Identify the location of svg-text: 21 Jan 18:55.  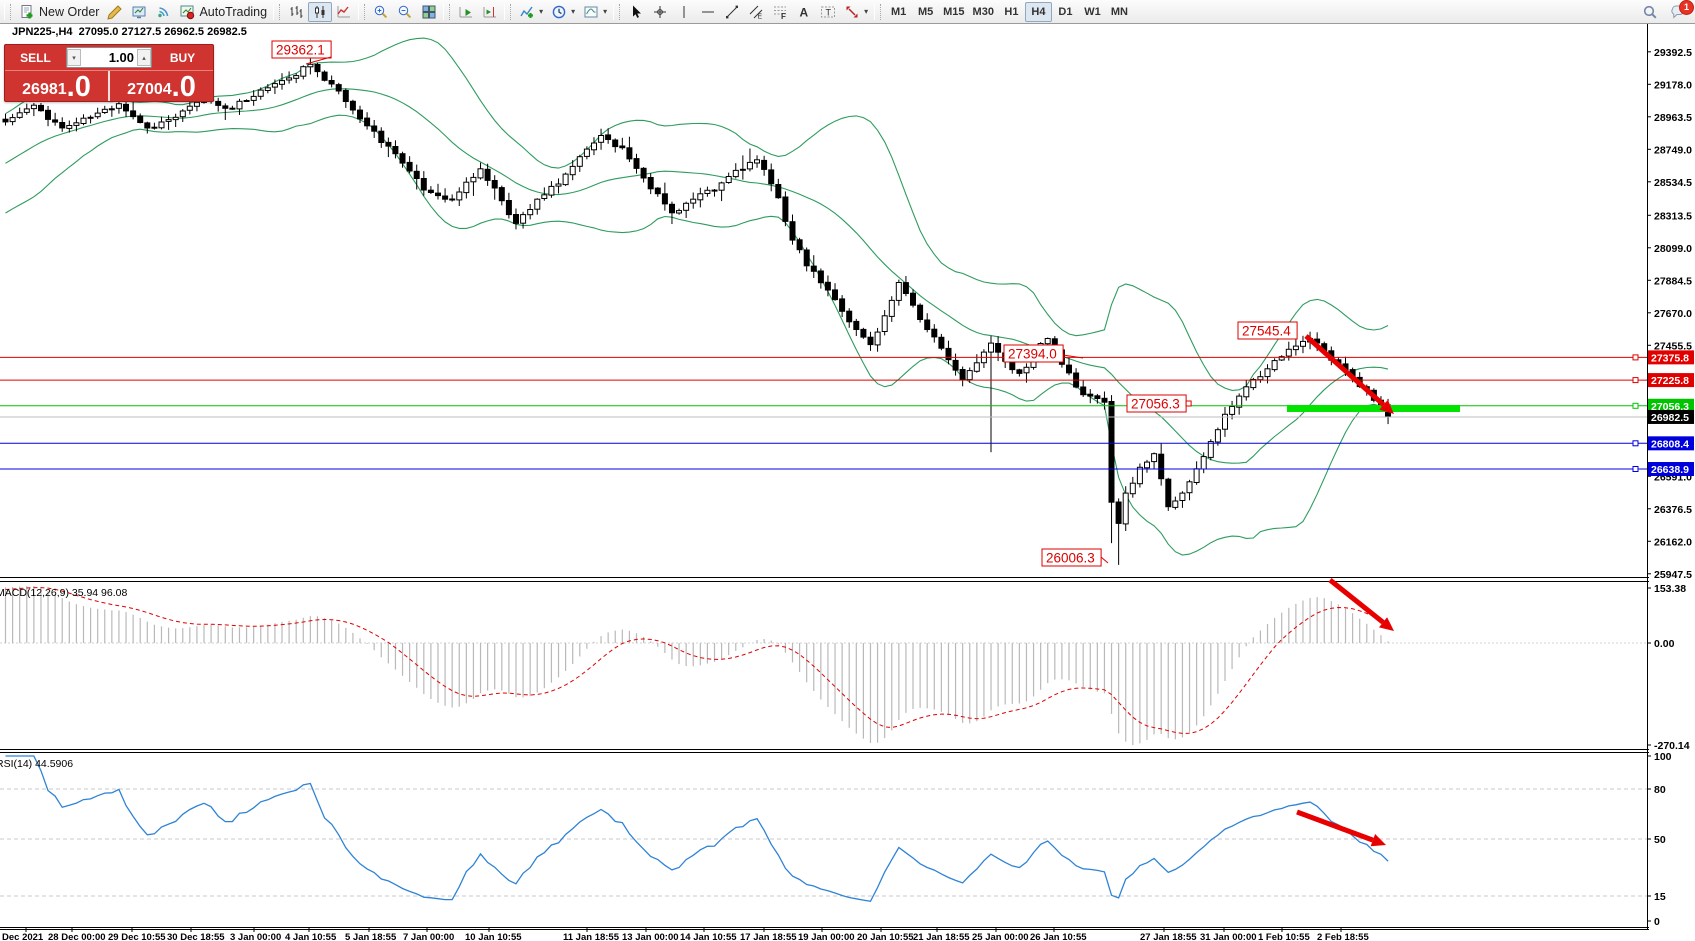
(941, 936).